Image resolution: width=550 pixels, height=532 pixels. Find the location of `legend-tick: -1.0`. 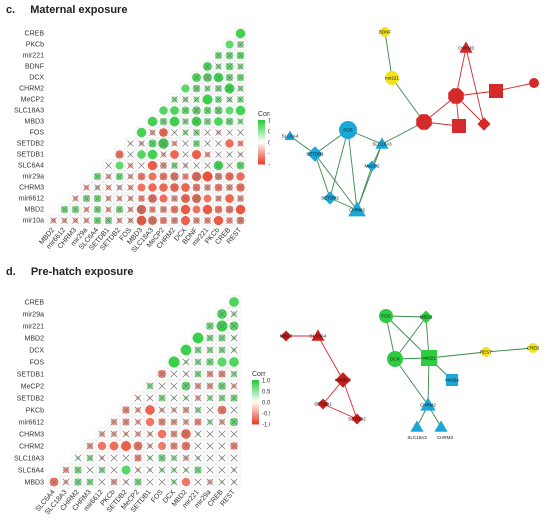

legend-tick: -1.0 is located at coordinates (266, 426).